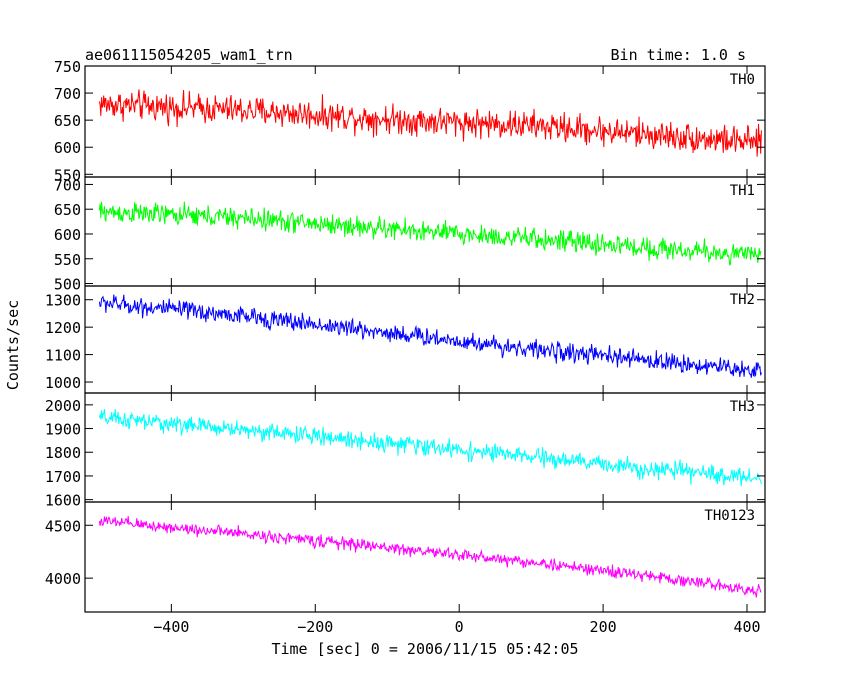 The height and width of the screenshot is (680, 850). Describe the element at coordinates (63, 526) in the screenshot. I see `y-tick-label: 4500` at that location.